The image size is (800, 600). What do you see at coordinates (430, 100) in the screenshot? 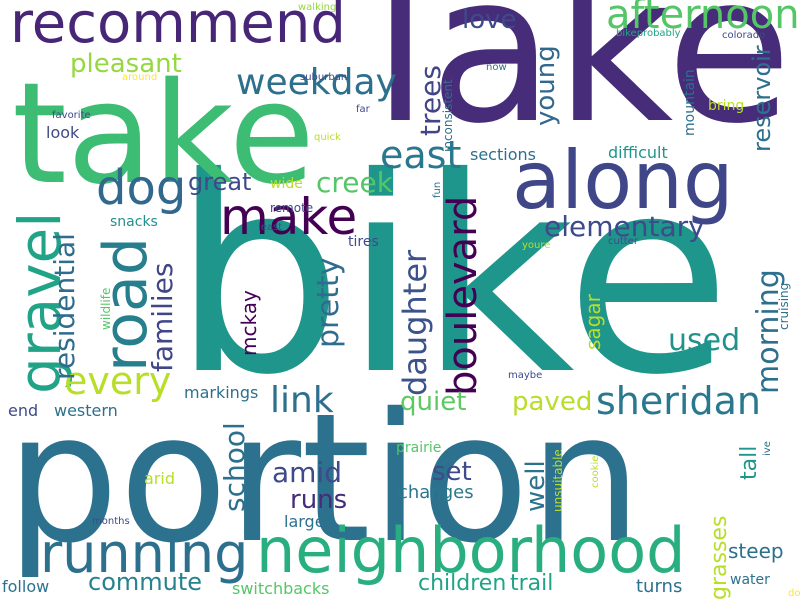
I see `word-trees: trees` at bounding box center [430, 100].